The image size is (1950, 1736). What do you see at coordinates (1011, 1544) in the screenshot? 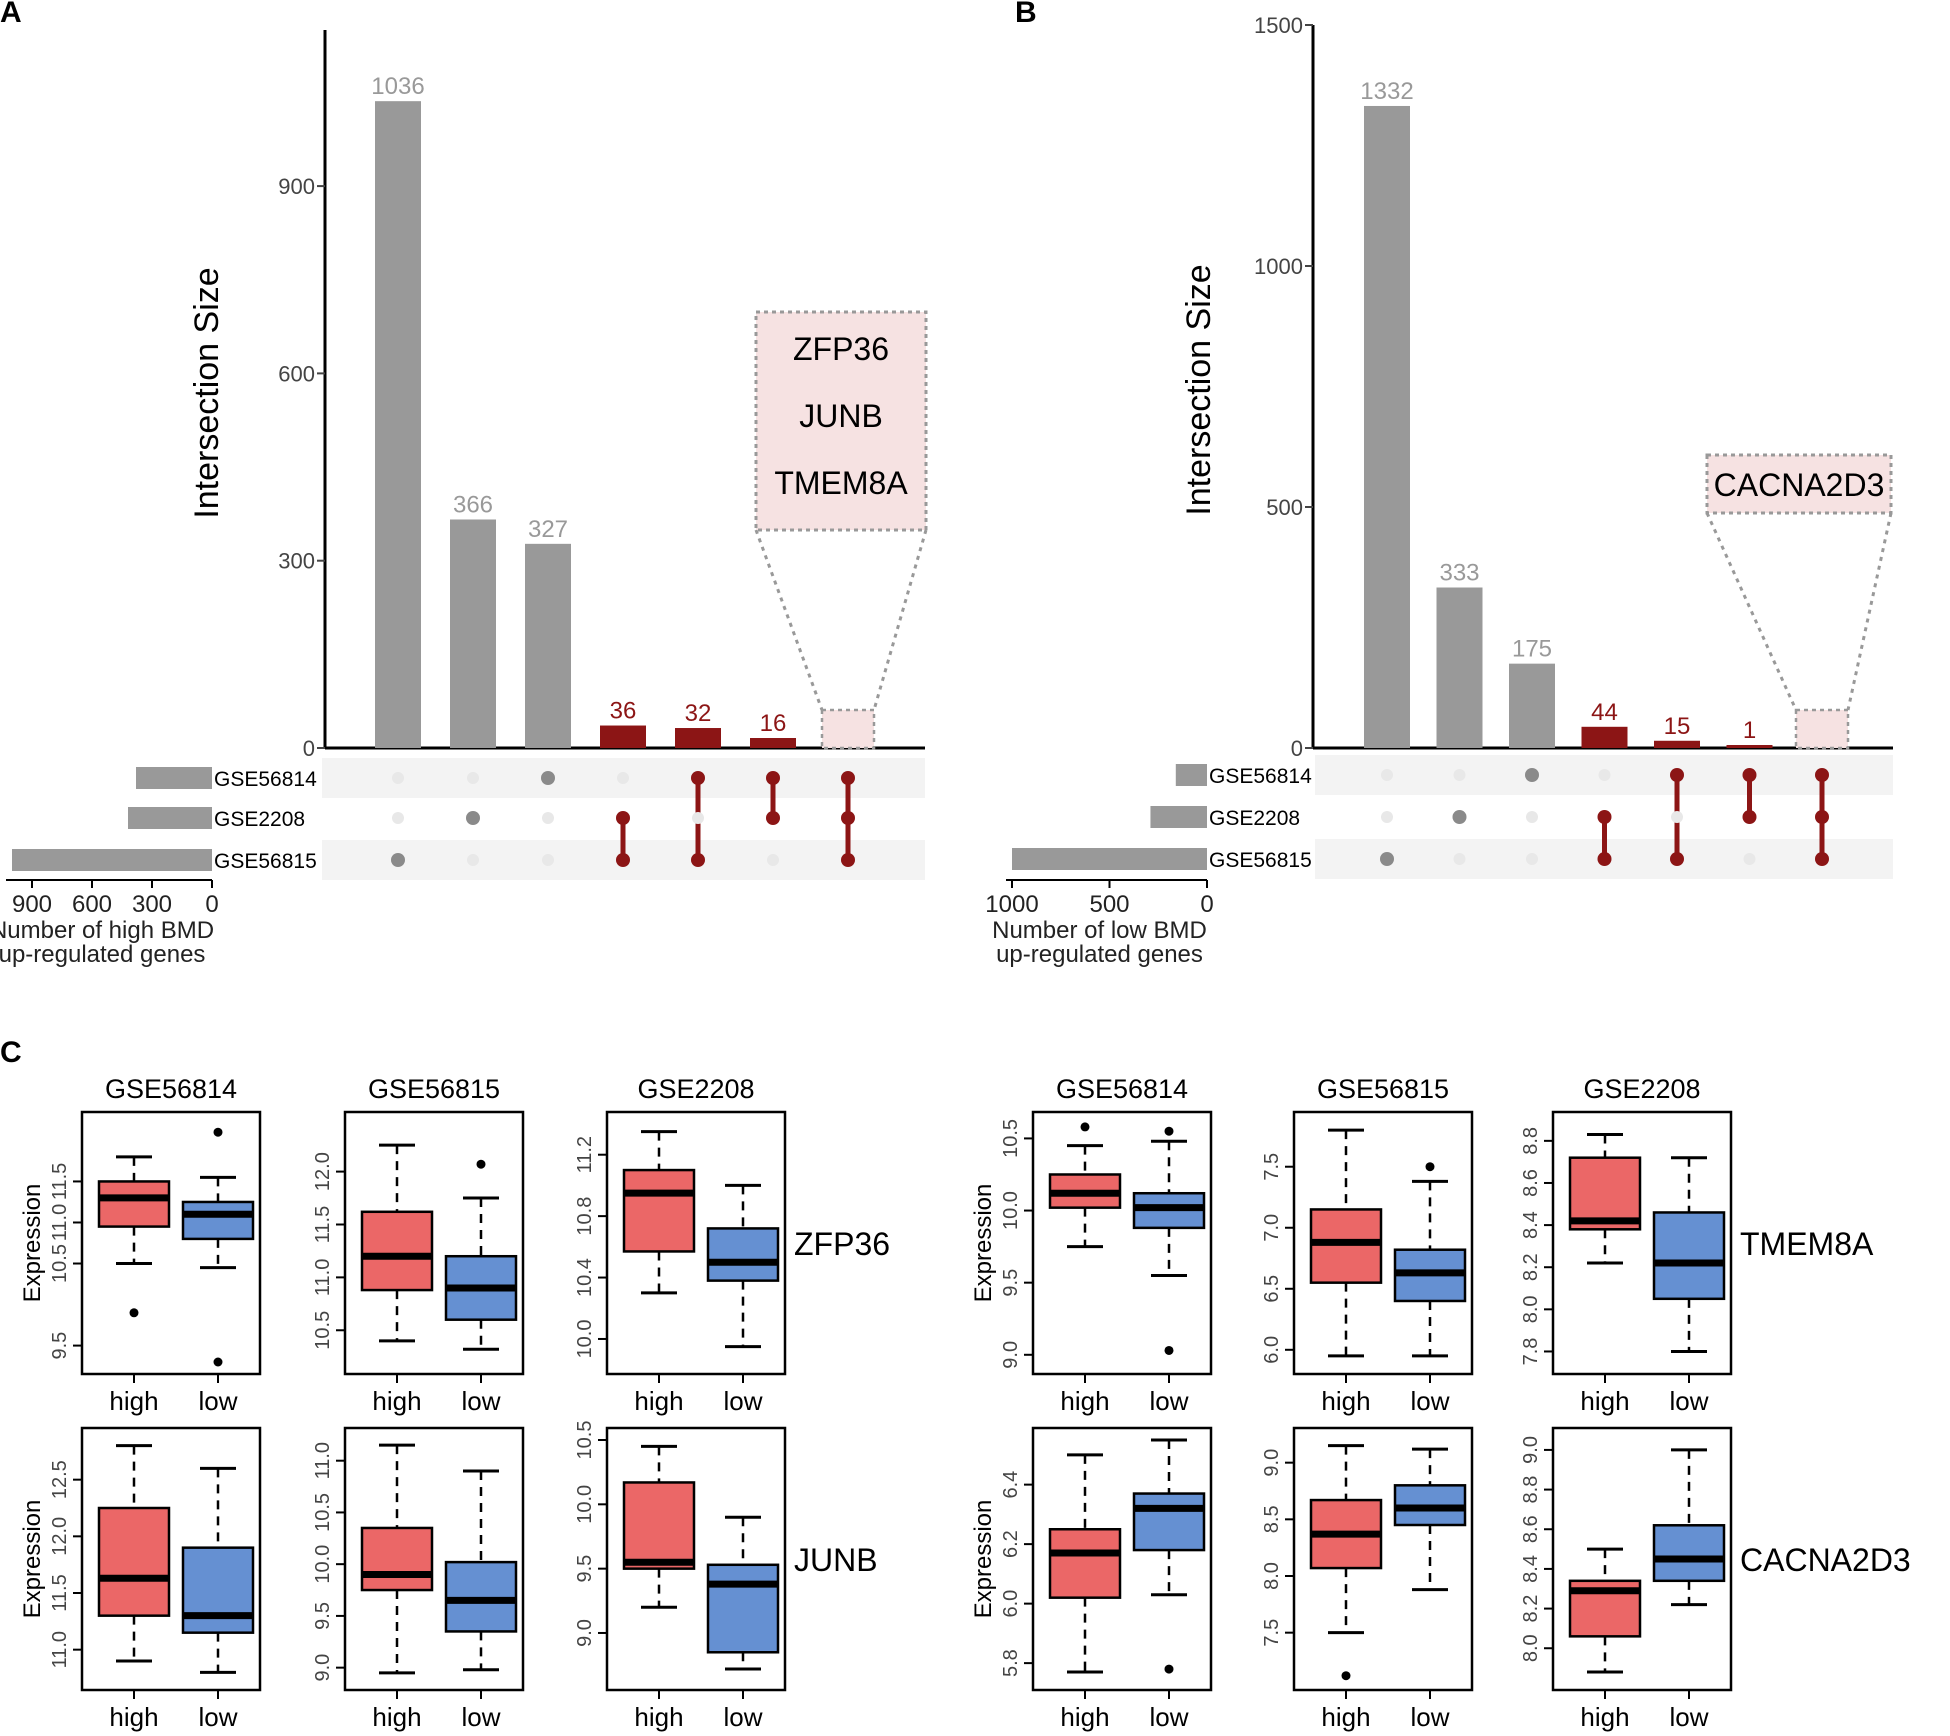
I see `y-tick-label: 6.2` at bounding box center [1011, 1544].